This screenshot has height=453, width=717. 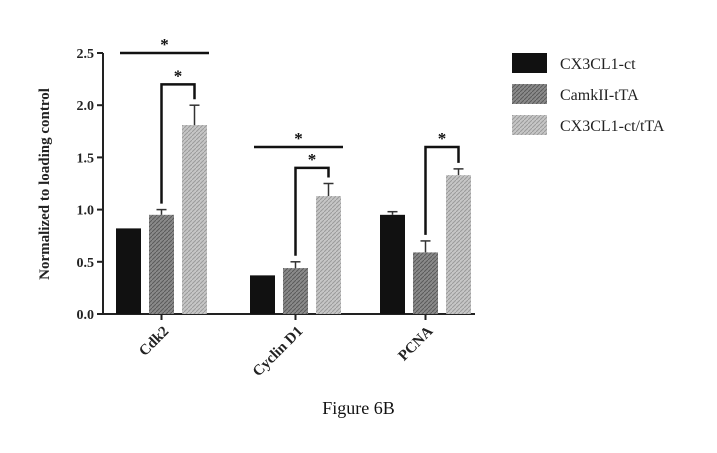 I want to click on y-tick-label: 2.0, so click(x=86, y=106).